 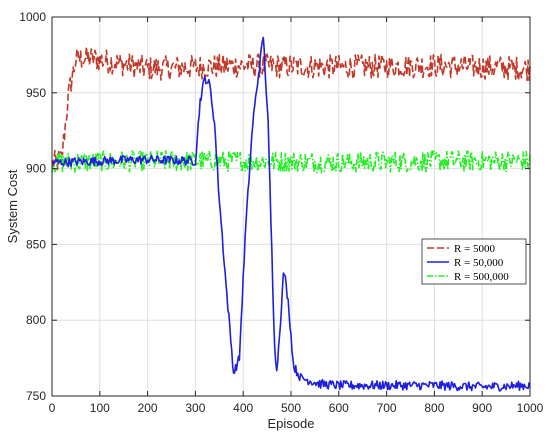 I want to click on legend-label: R = 50,000, so click(x=479, y=263).